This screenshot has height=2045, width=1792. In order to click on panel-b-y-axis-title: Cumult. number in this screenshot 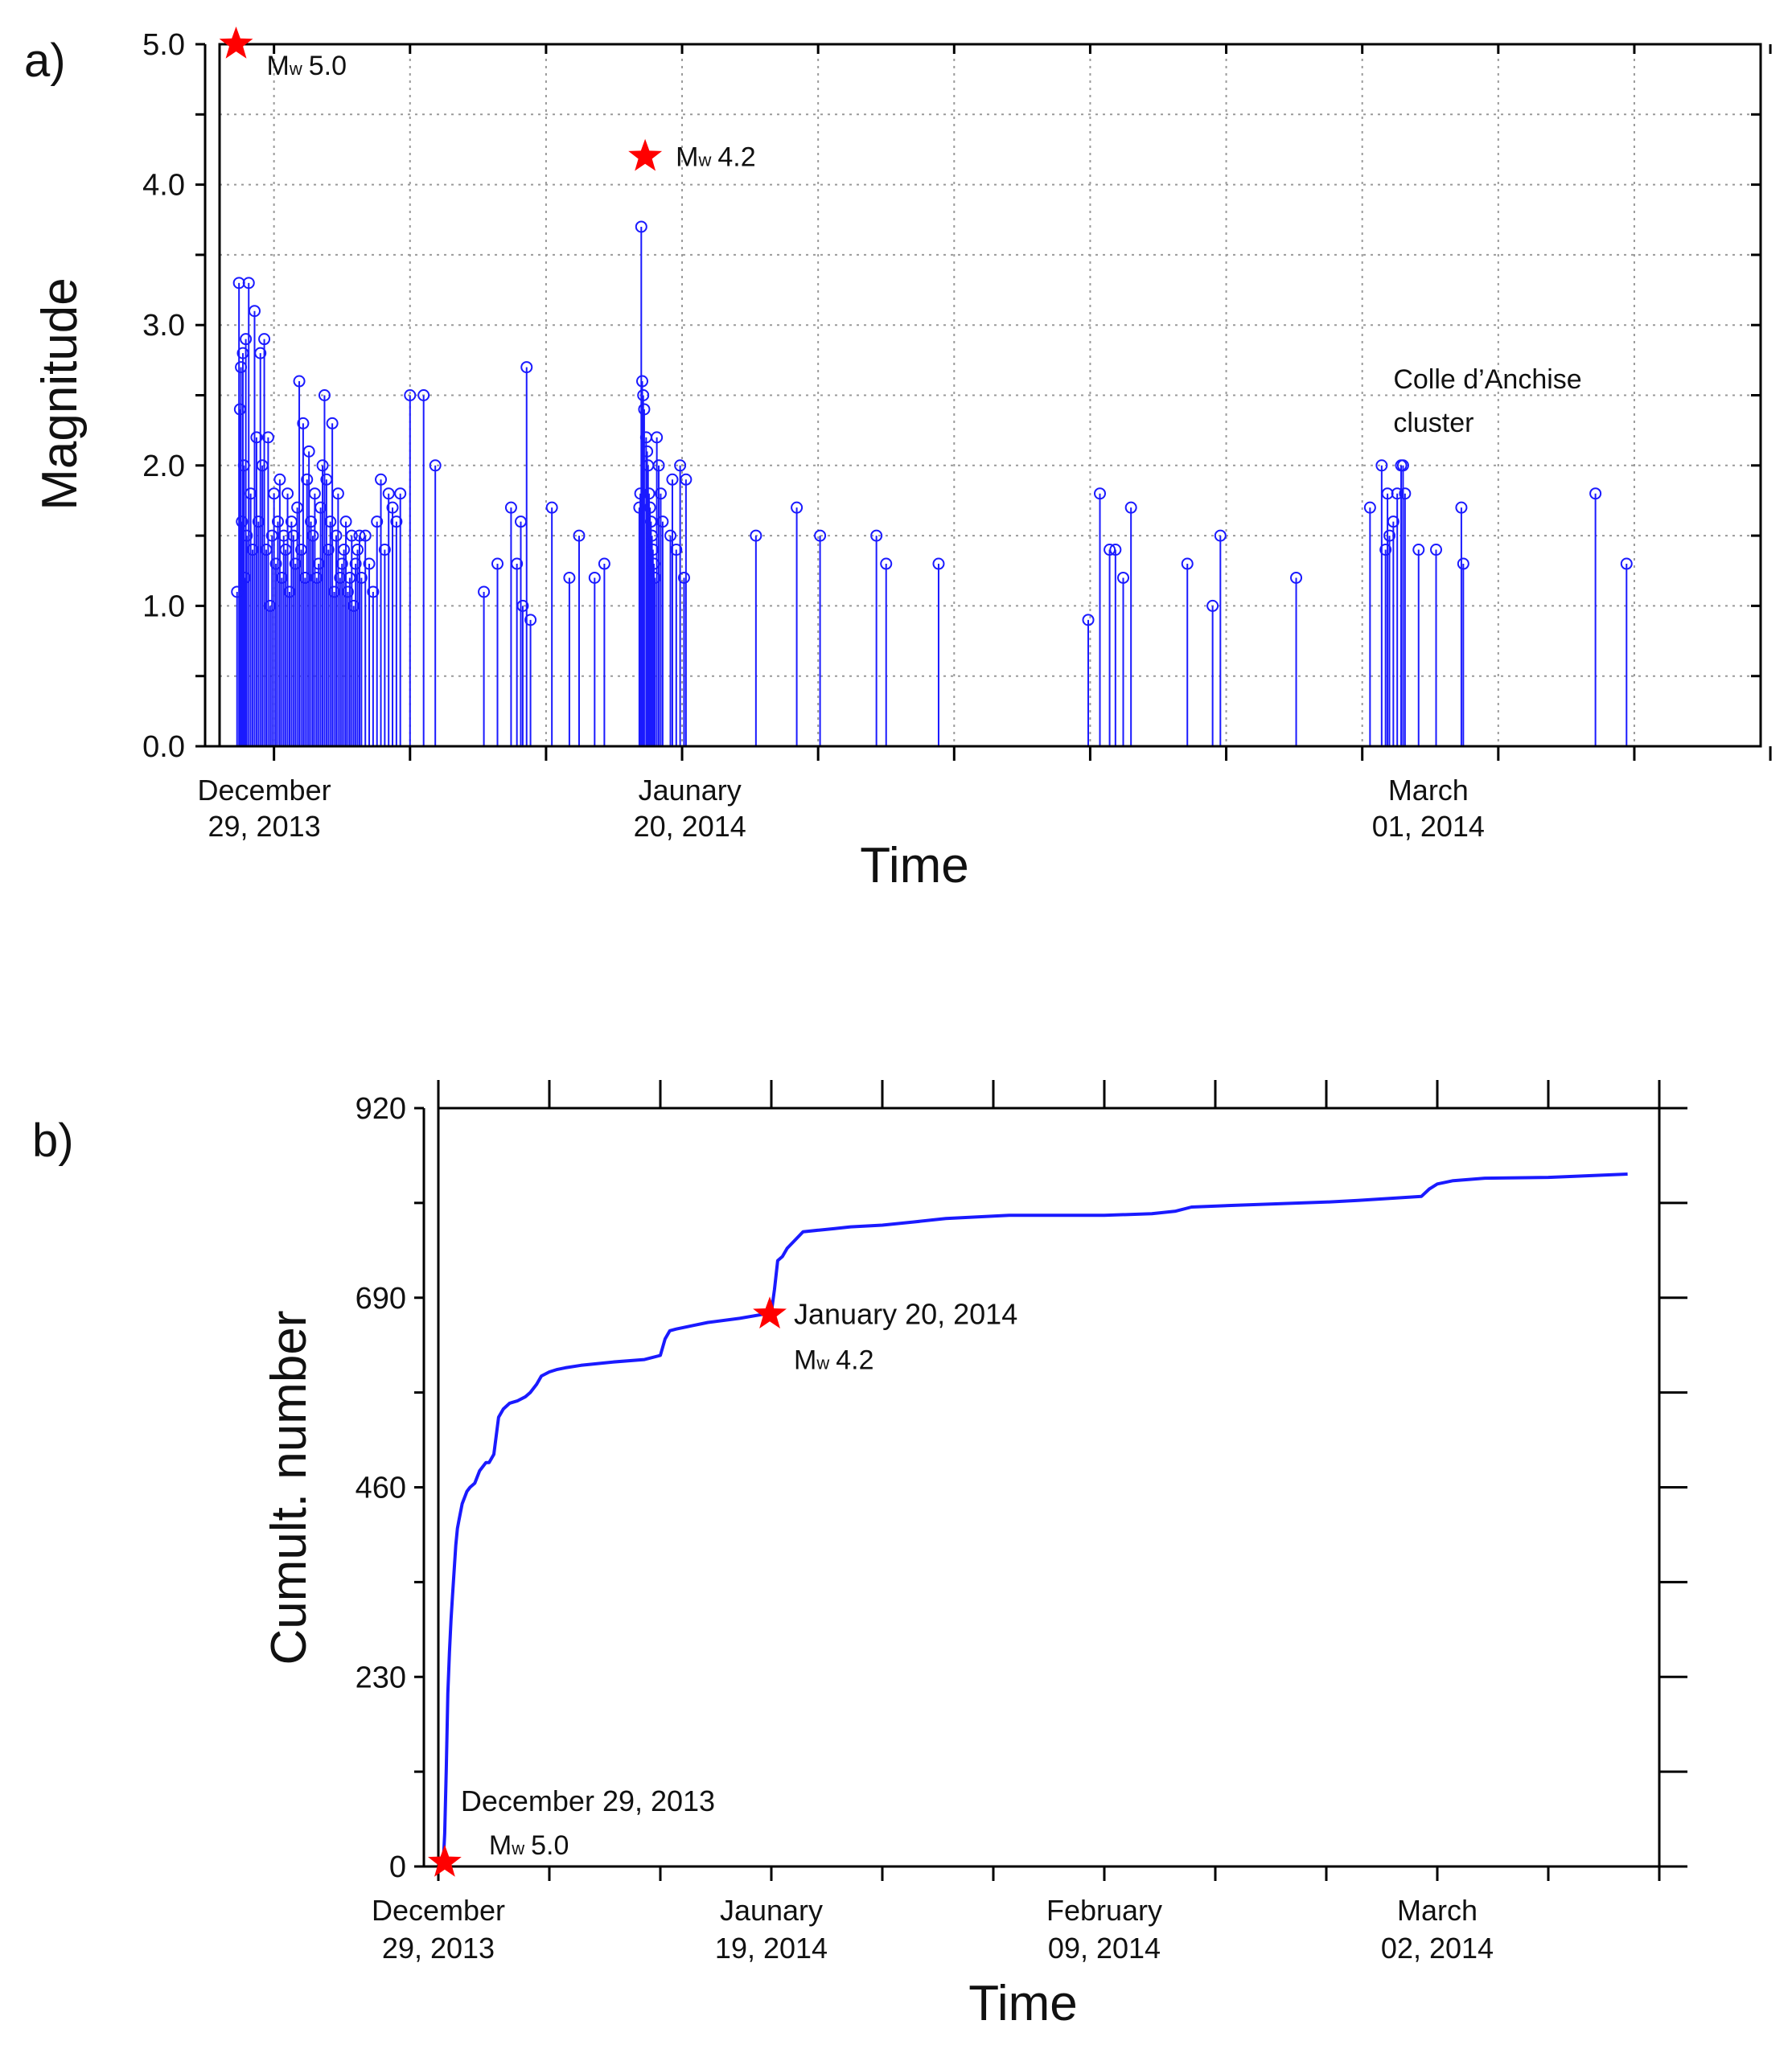, I will do `click(289, 1488)`.